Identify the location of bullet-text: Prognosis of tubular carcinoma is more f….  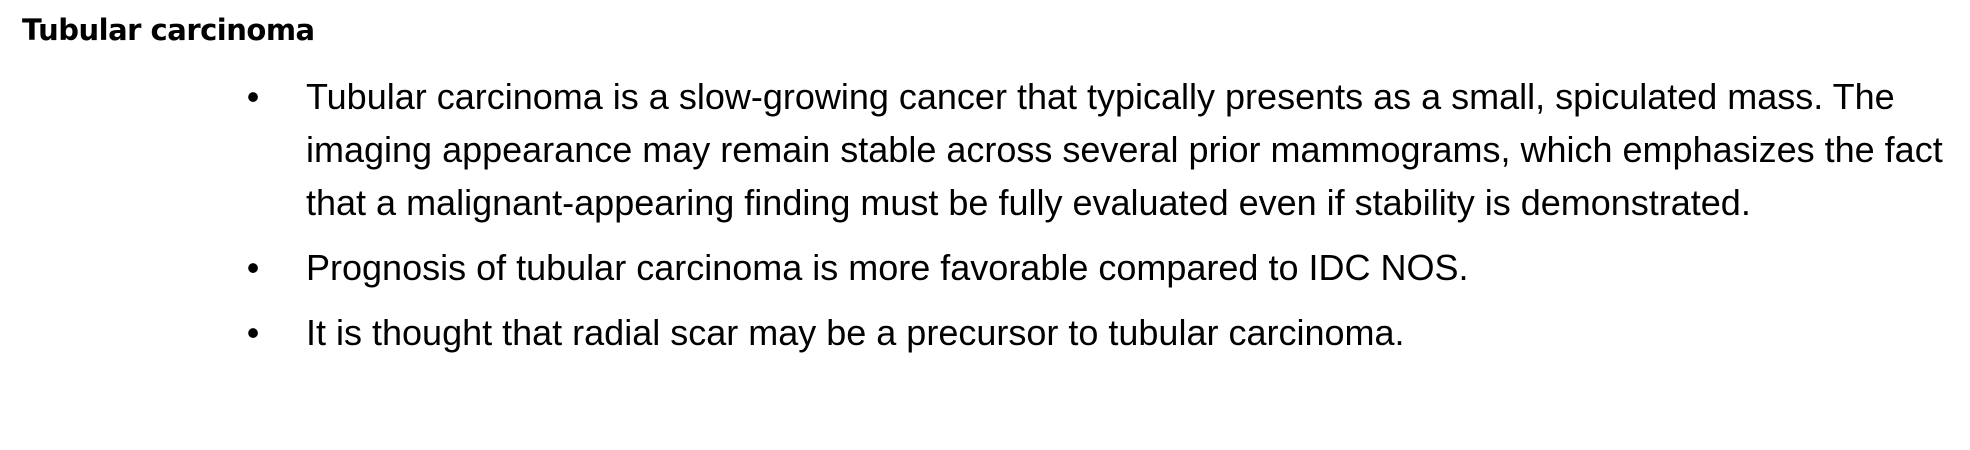
(887, 267).